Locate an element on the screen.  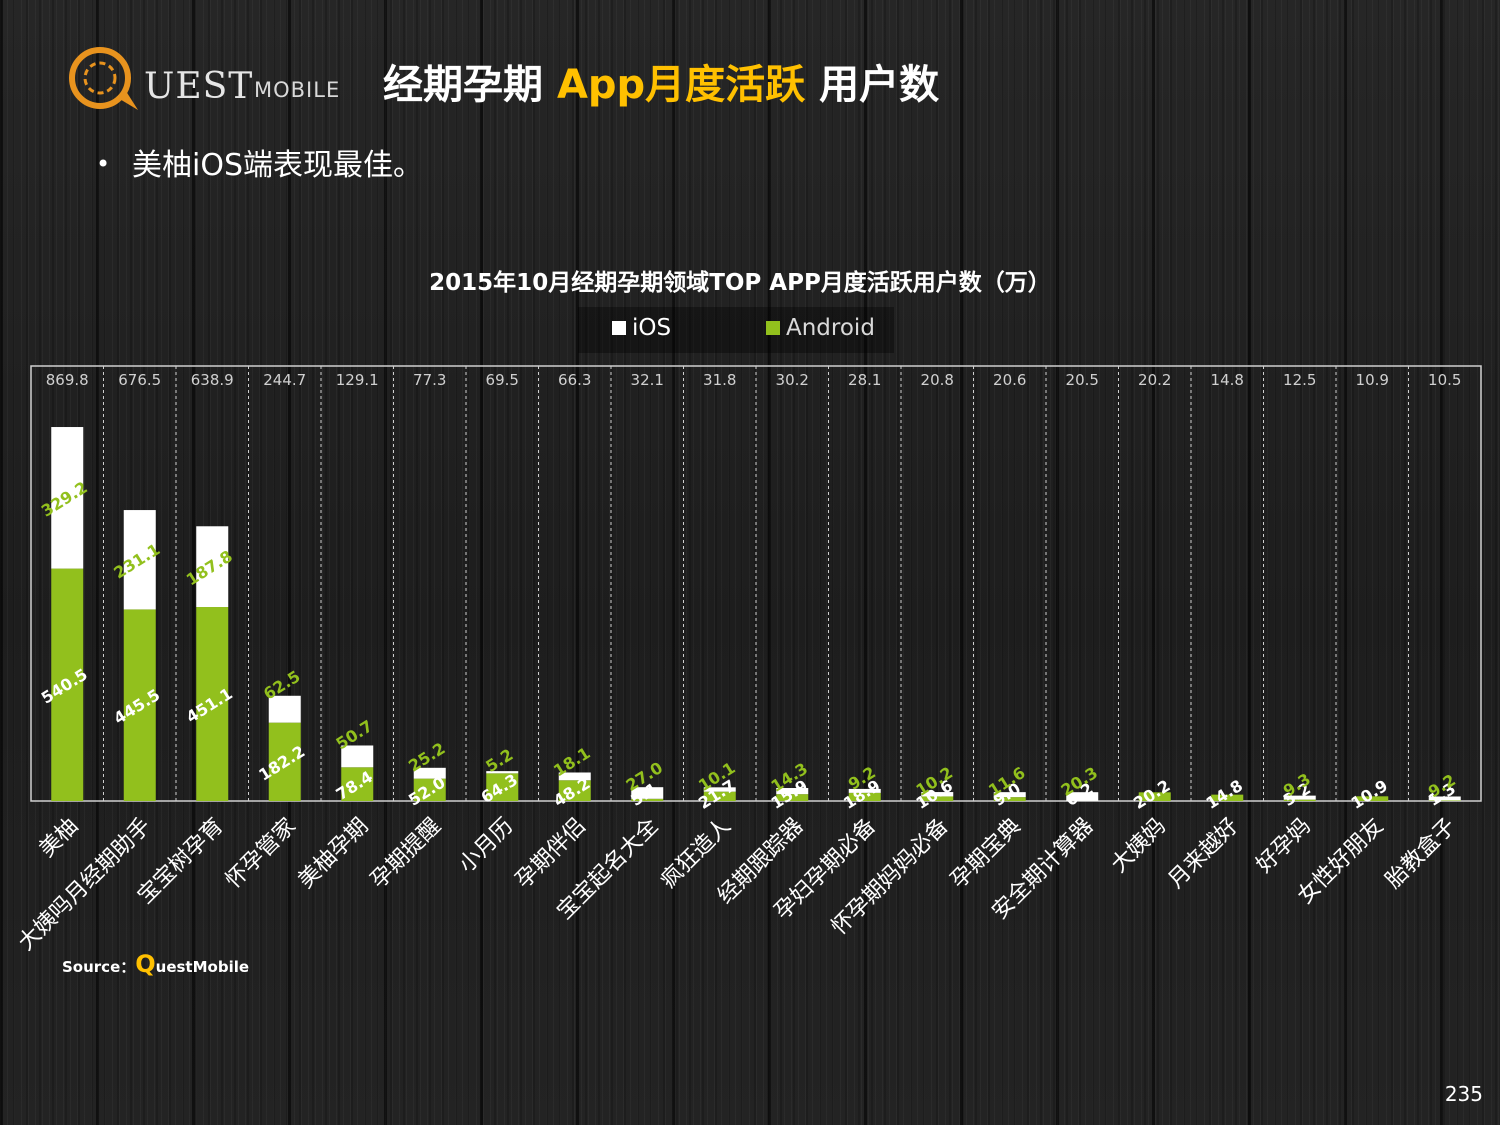
page-title-part2: 用户数 is located at coordinates (872, 85).